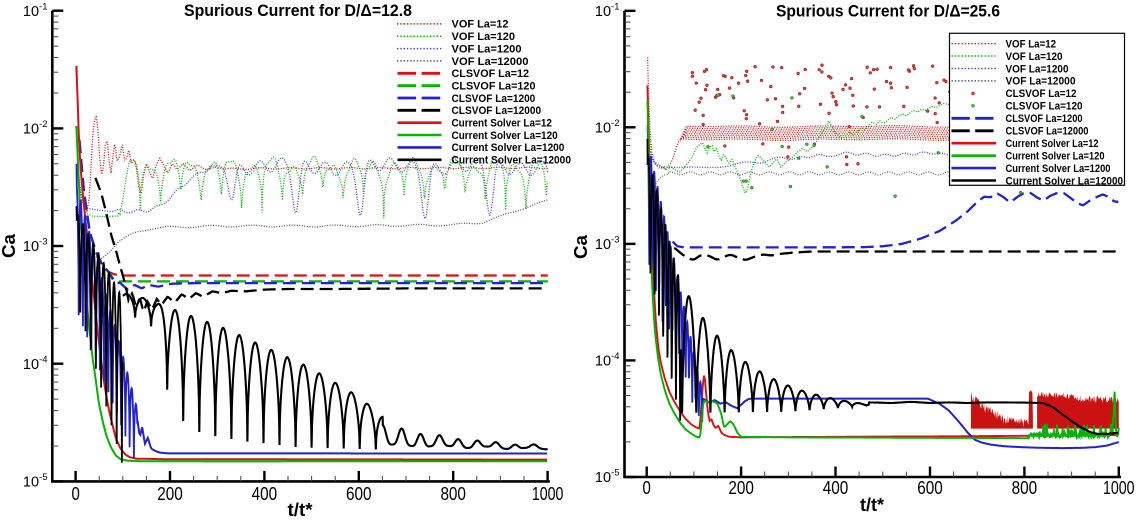 The width and height of the screenshot is (1144, 520). I want to click on svg-text: Spurious Current for D/Δ=12.8, so click(298, 11).